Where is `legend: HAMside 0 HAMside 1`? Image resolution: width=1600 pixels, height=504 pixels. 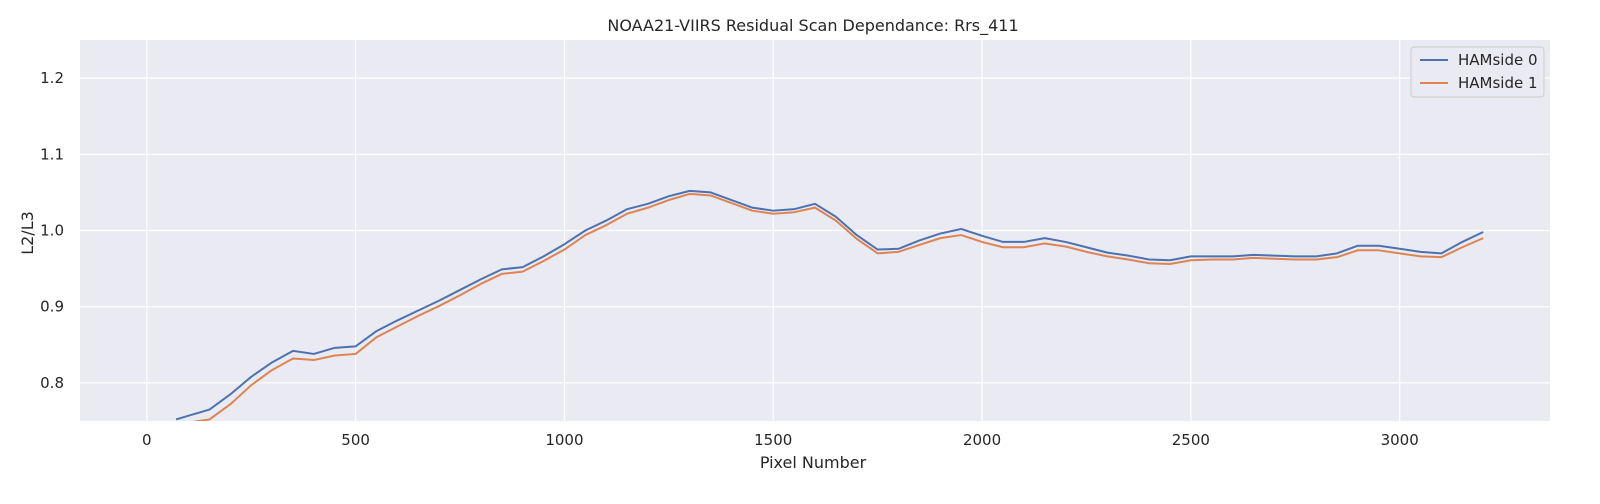
legend: HAMside 0 HAMside 1 is located at coordinates (1477, 72).